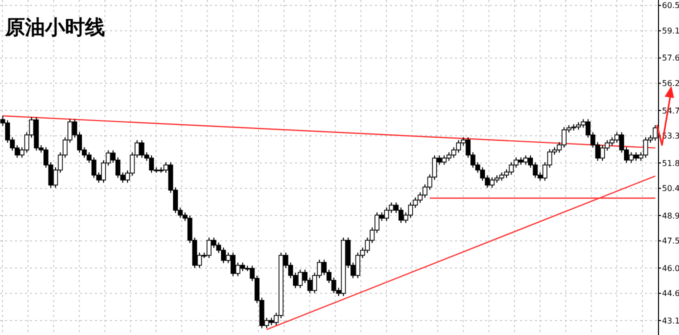 The image size is (679, 335). I want to click on y-tick-label: 59.1, so click(670, 31).